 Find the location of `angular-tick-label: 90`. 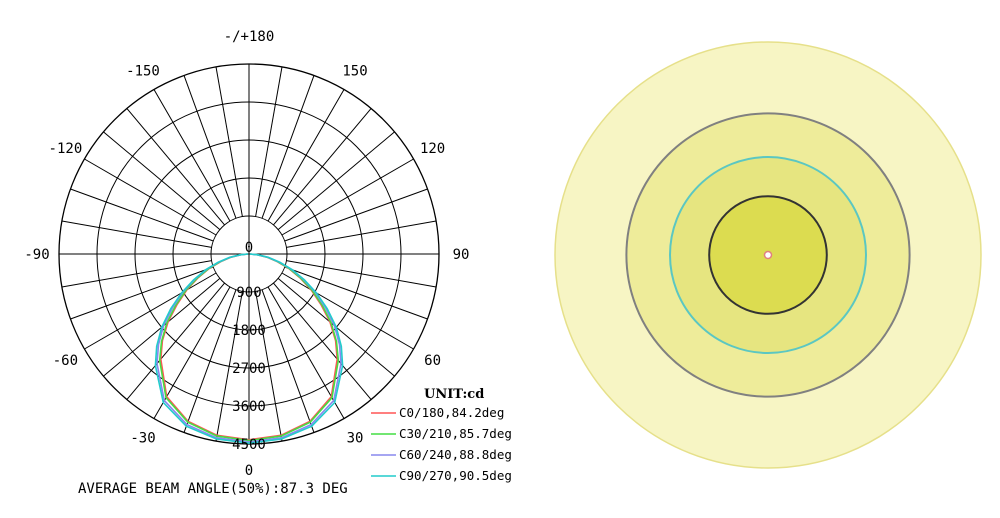

angular-tick-label: 90 is located at coordinates (461, 255).